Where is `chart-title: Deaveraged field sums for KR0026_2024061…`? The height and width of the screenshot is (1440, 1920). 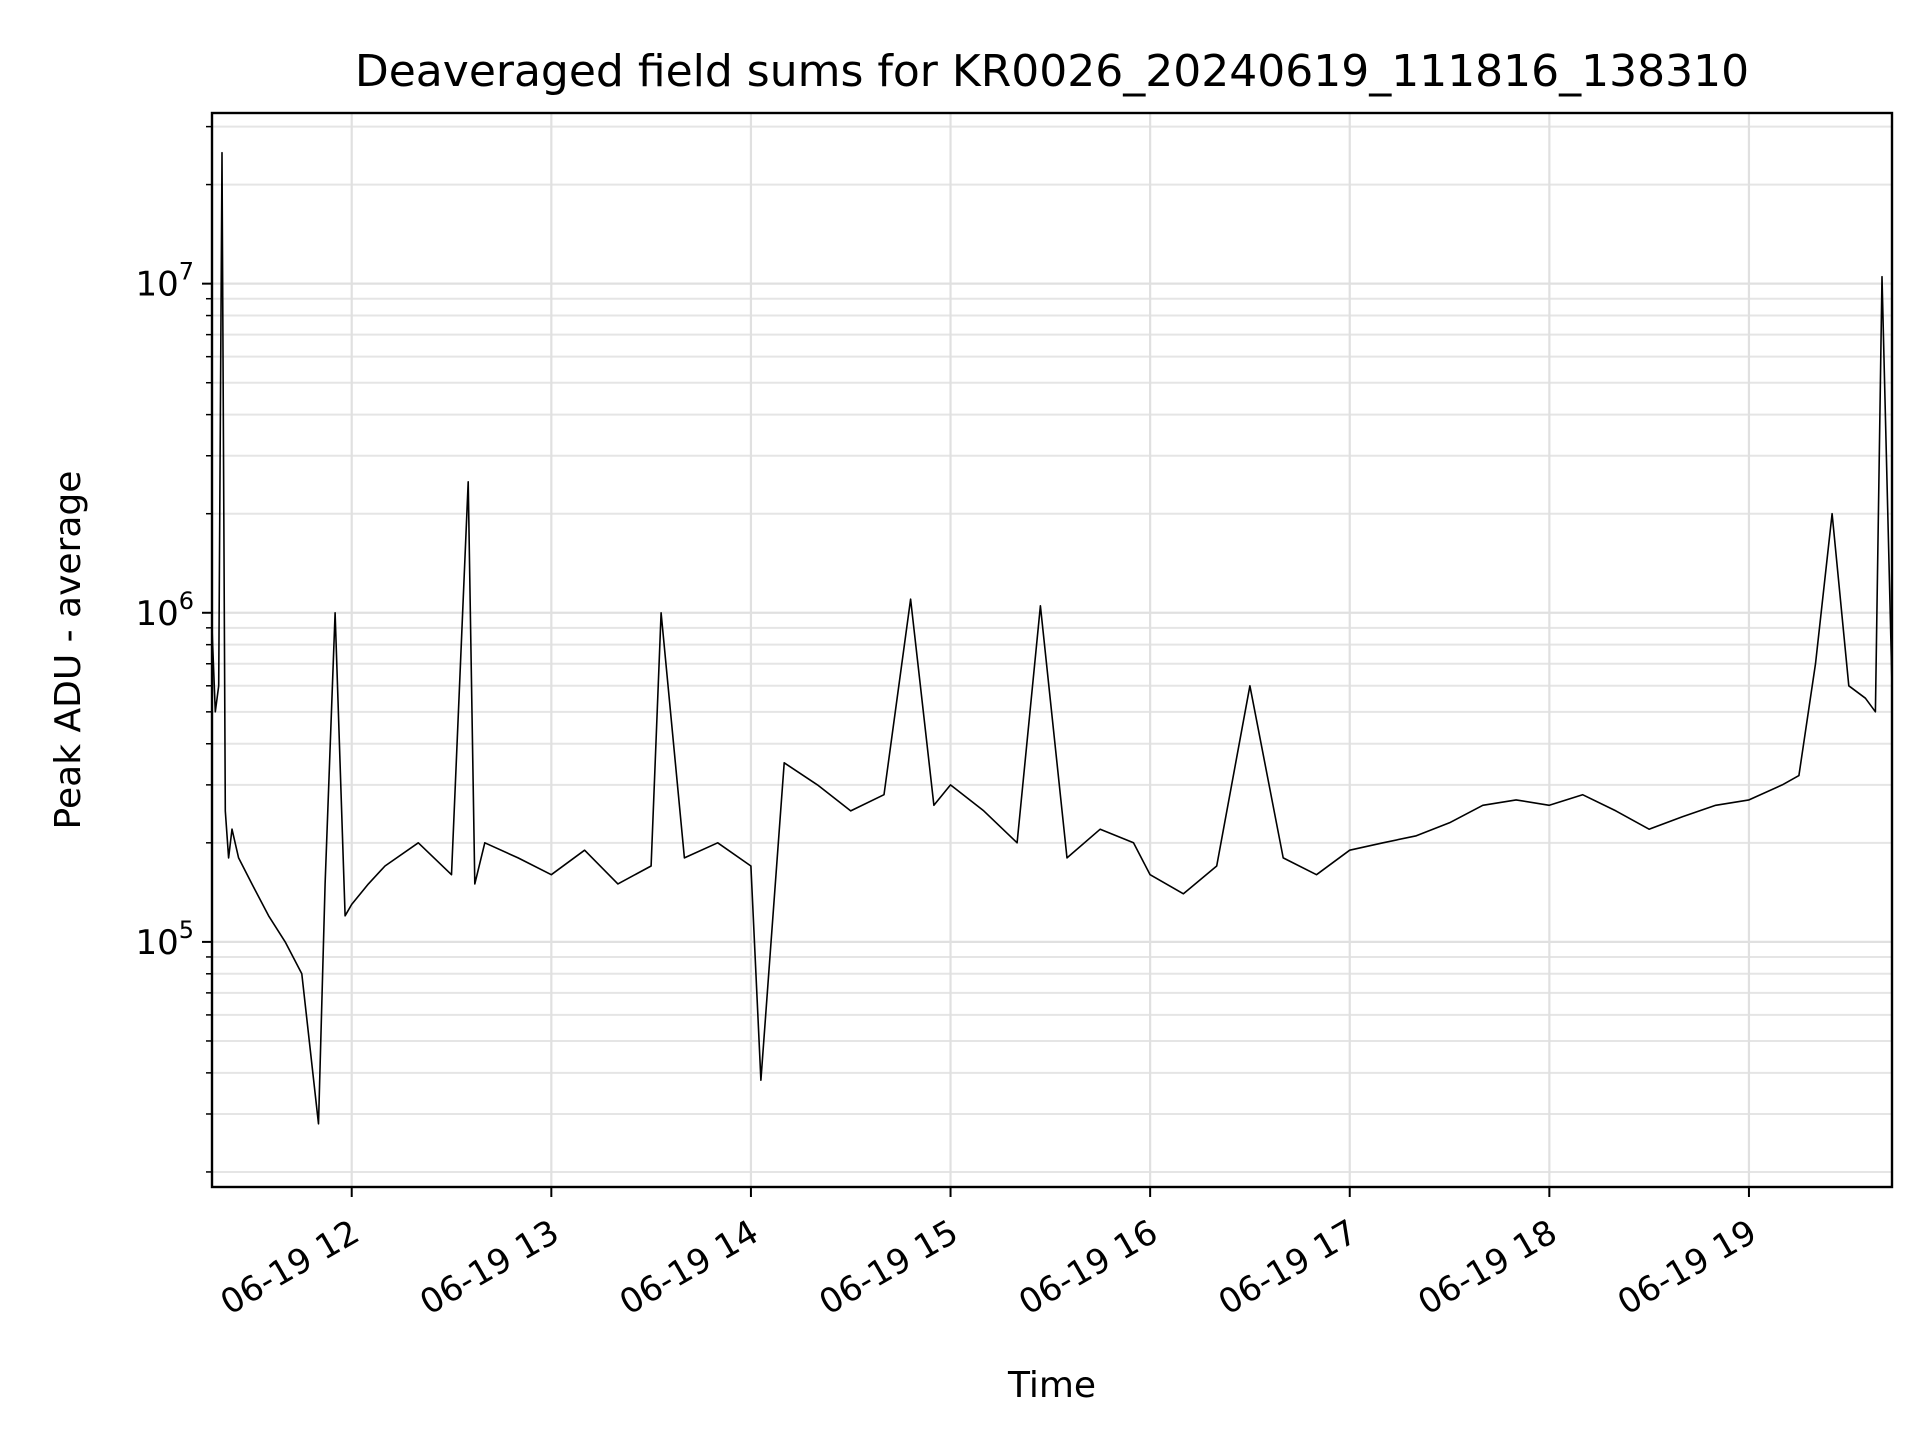 chart-title: Deaveraged field sums for KR0026_2024061… is located at coordinates (1052, 71).